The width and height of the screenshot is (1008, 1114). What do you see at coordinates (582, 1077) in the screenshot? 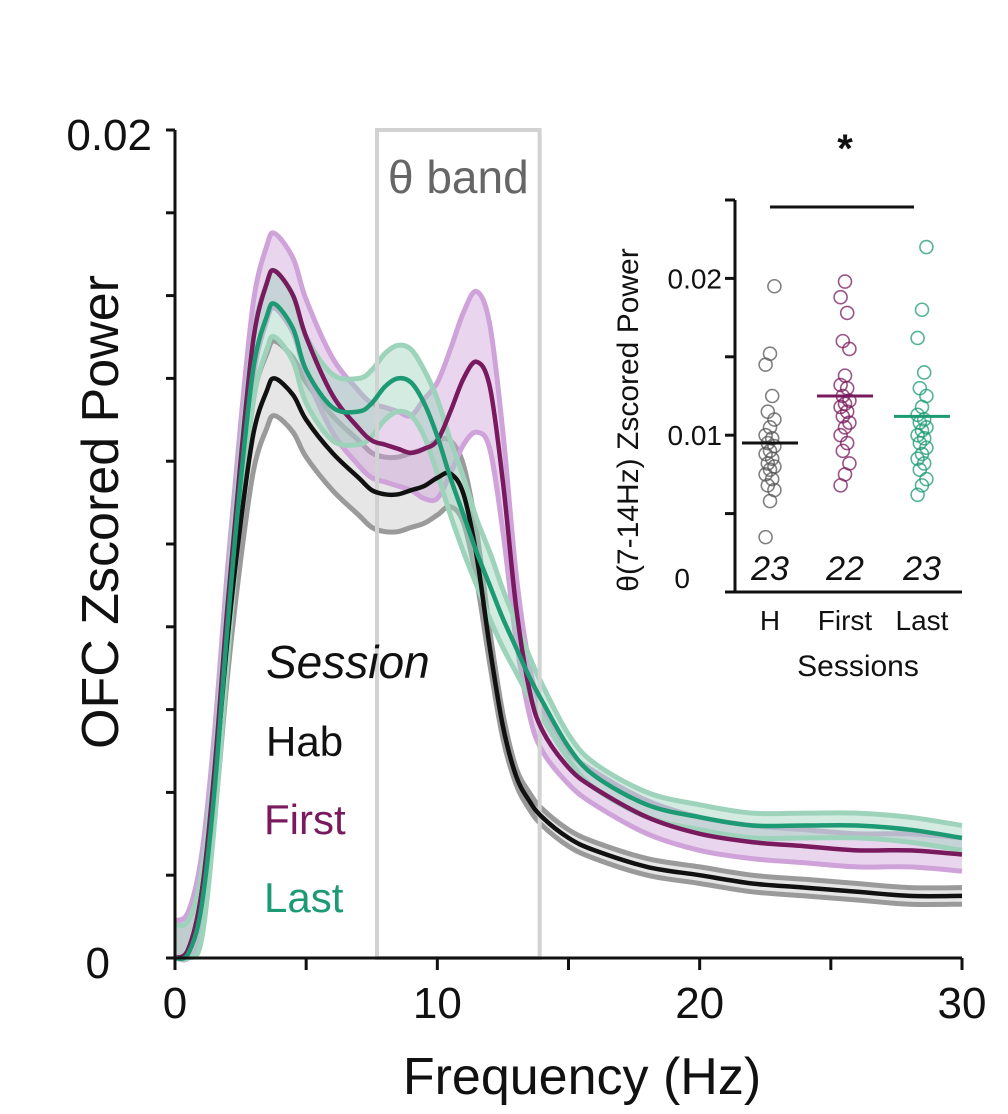
I see `main-x-axis-title: Frequency (Hz)` at bounding box center [582, 1077].